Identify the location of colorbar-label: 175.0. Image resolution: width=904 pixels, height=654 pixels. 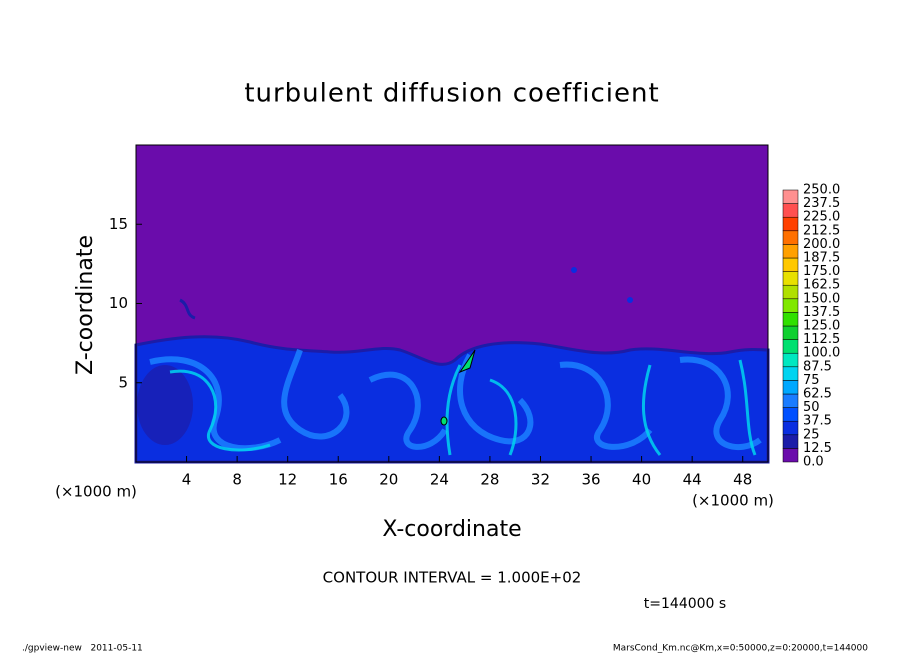
(821, 271).